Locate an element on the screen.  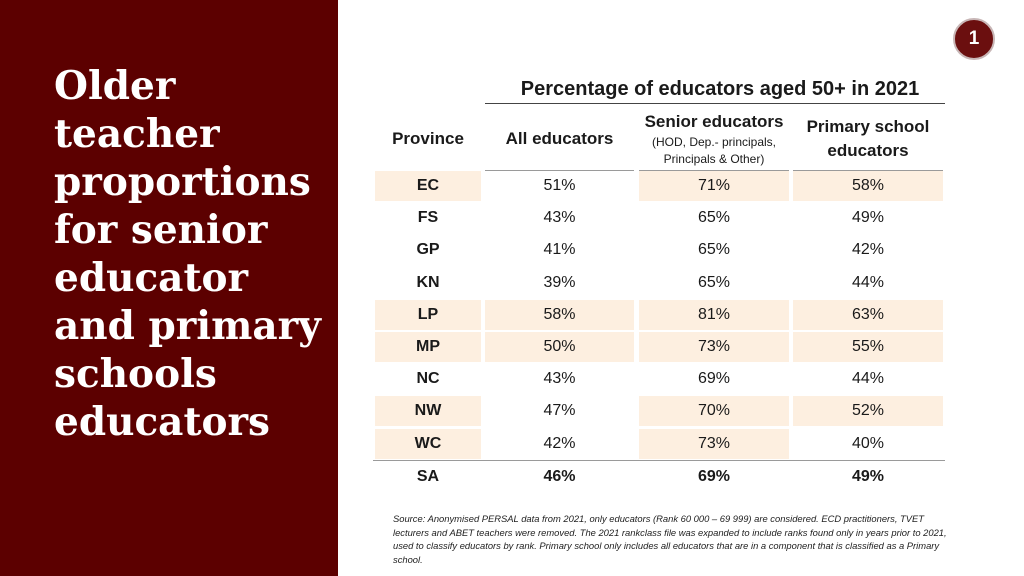
province-cell: FS is located at coordinates (428, 218).